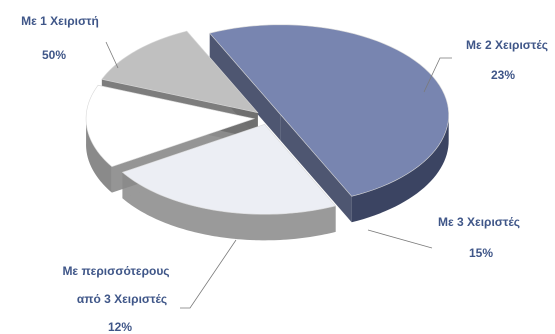  I want to click on slice-label-2: Με 2 Χειριστές, so click(507, 45).